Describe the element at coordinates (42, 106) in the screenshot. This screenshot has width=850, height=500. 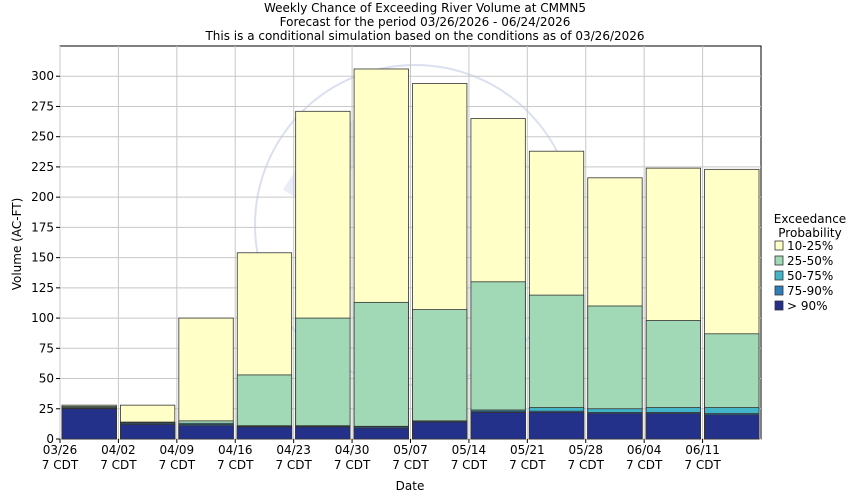
I see `y-tick-label: 275` at that location.